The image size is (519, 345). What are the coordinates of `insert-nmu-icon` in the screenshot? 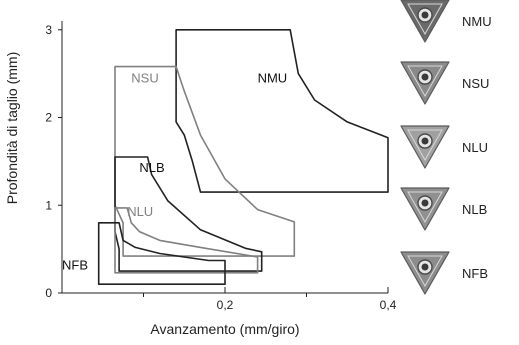 It's located at (425, 21).